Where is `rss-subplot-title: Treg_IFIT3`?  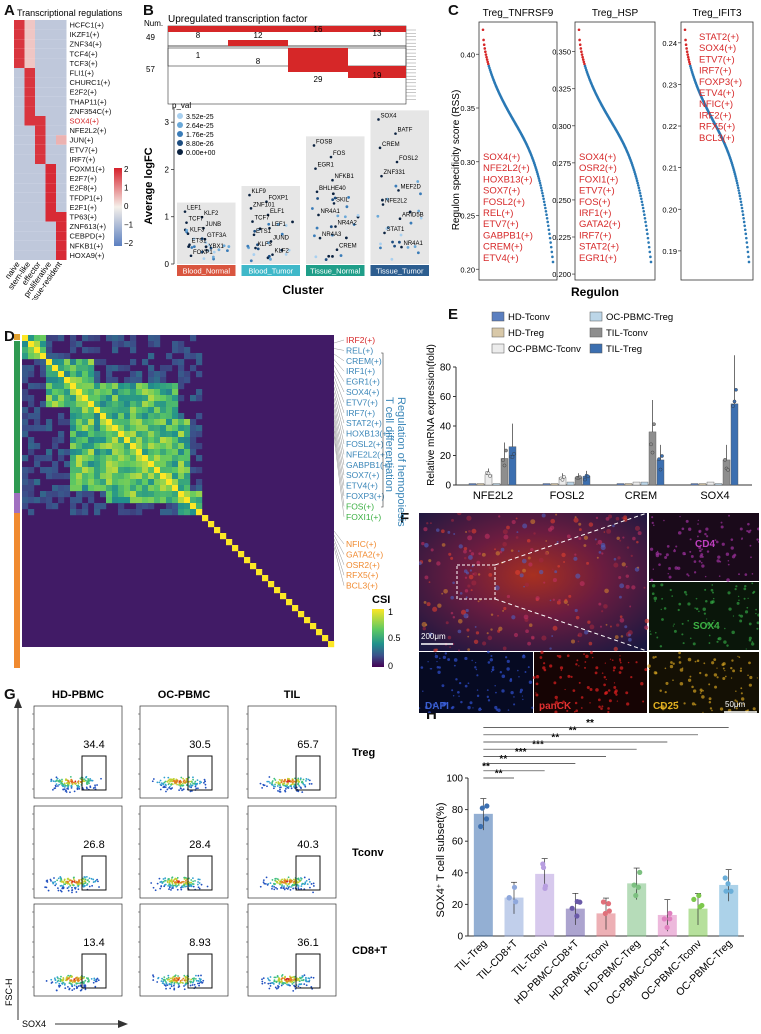 rss-subplot-title: Treg_IFIT3 is located at coordinates (717, 13).